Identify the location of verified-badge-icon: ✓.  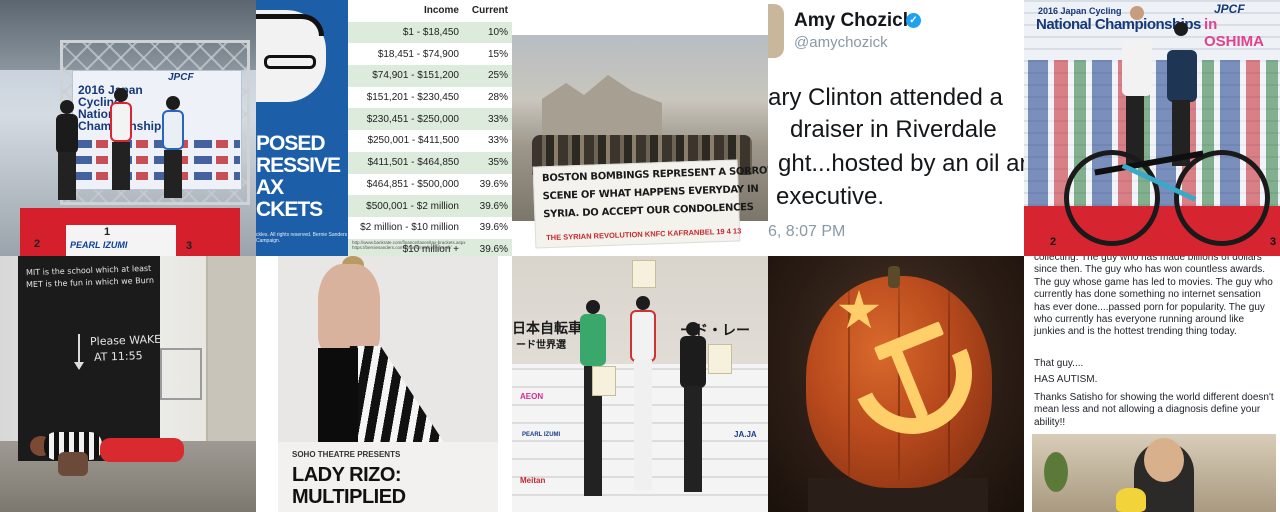
(913, 20).